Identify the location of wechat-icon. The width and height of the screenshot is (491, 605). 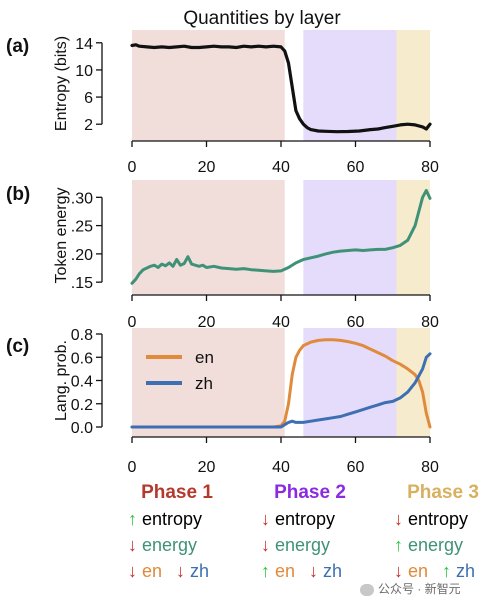
(367, 589).